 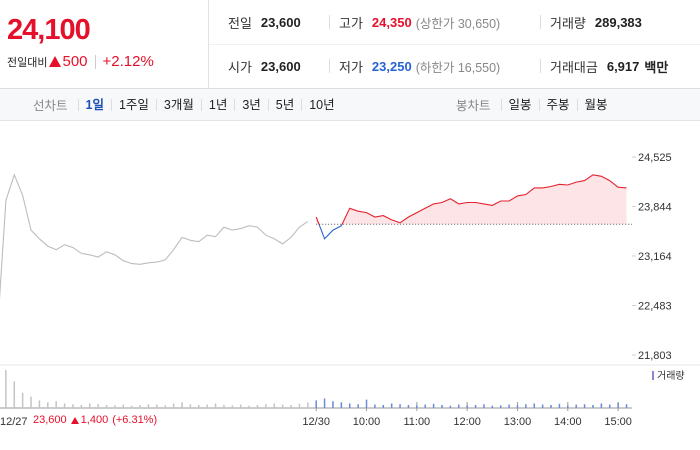 What do you see at coordinates (284, 104) in the screenshot?
I see `period-tab: 5년` at bounding box center [284, 104].